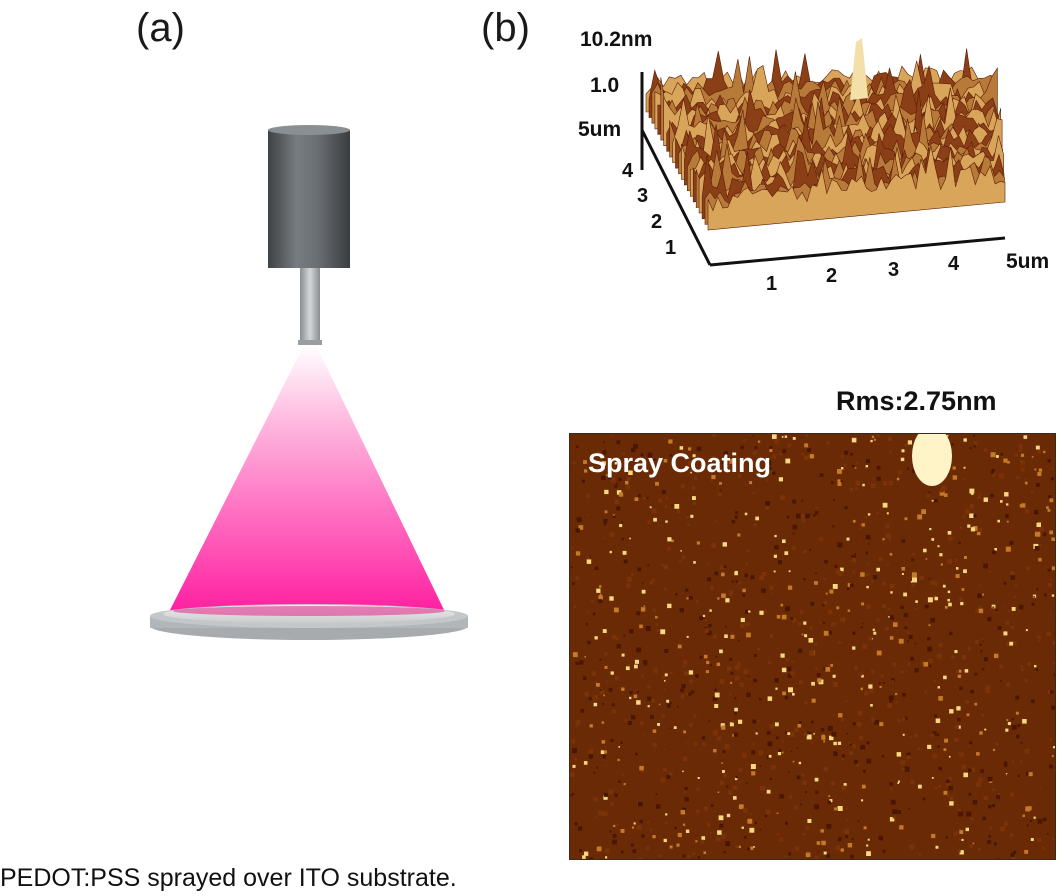 The height and width of the screenshot is (896, 1064). Describe the element at coordinates (505, 28) in the screenshot. I see `panel-b-label: (b)` at that location.